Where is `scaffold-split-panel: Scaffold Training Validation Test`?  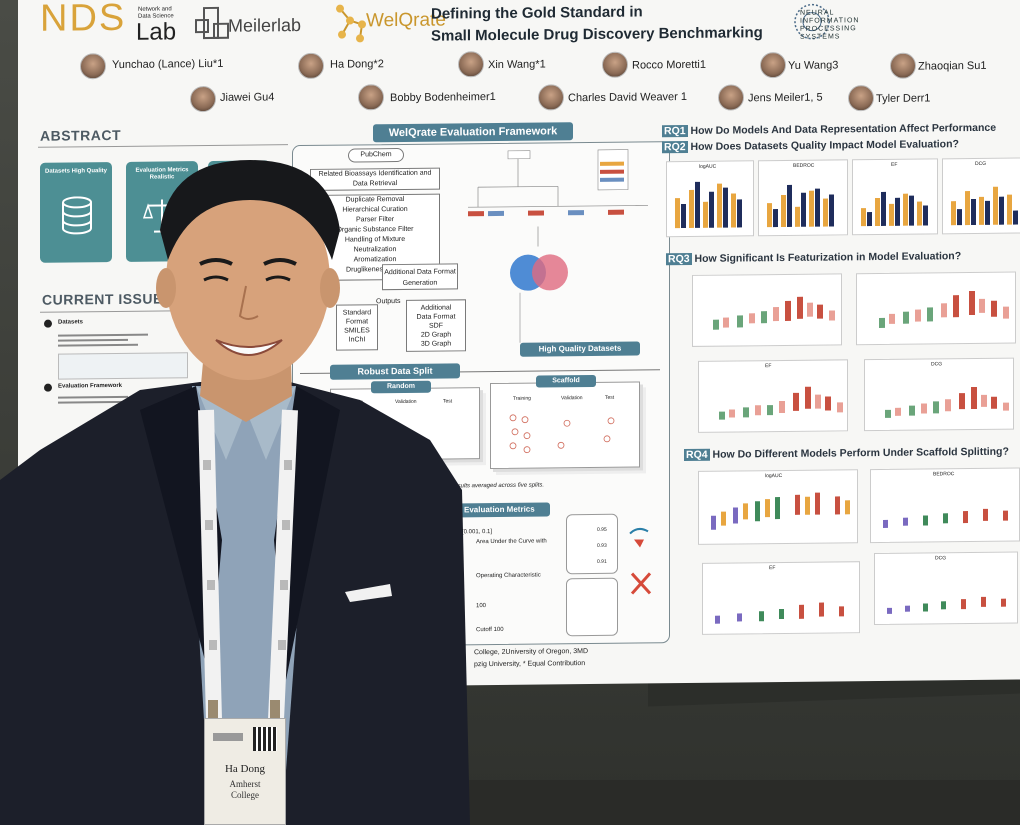
scaffold-split-panel: Scaffold Training Validation Test is located at coordinates (565, 422).